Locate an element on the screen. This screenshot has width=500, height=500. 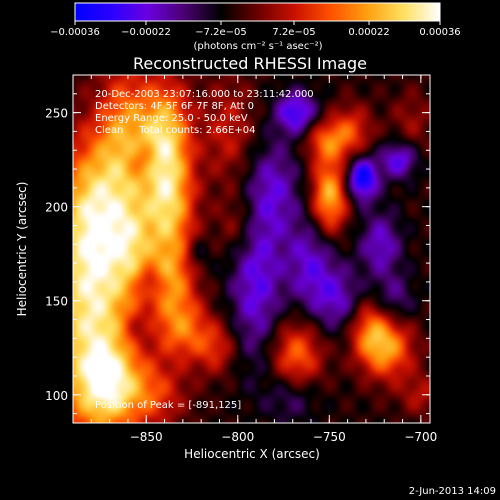
y-tick-label: 100 is located at coordinates (56, 396).